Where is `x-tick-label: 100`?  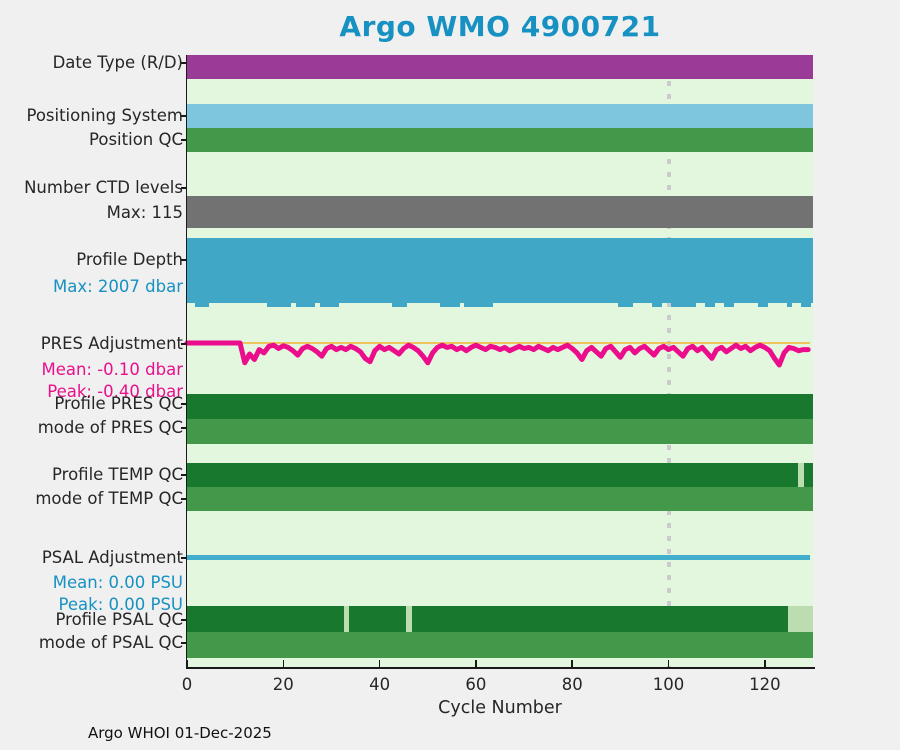
x-tick-label: 100 is located at coordinates (668, 684).